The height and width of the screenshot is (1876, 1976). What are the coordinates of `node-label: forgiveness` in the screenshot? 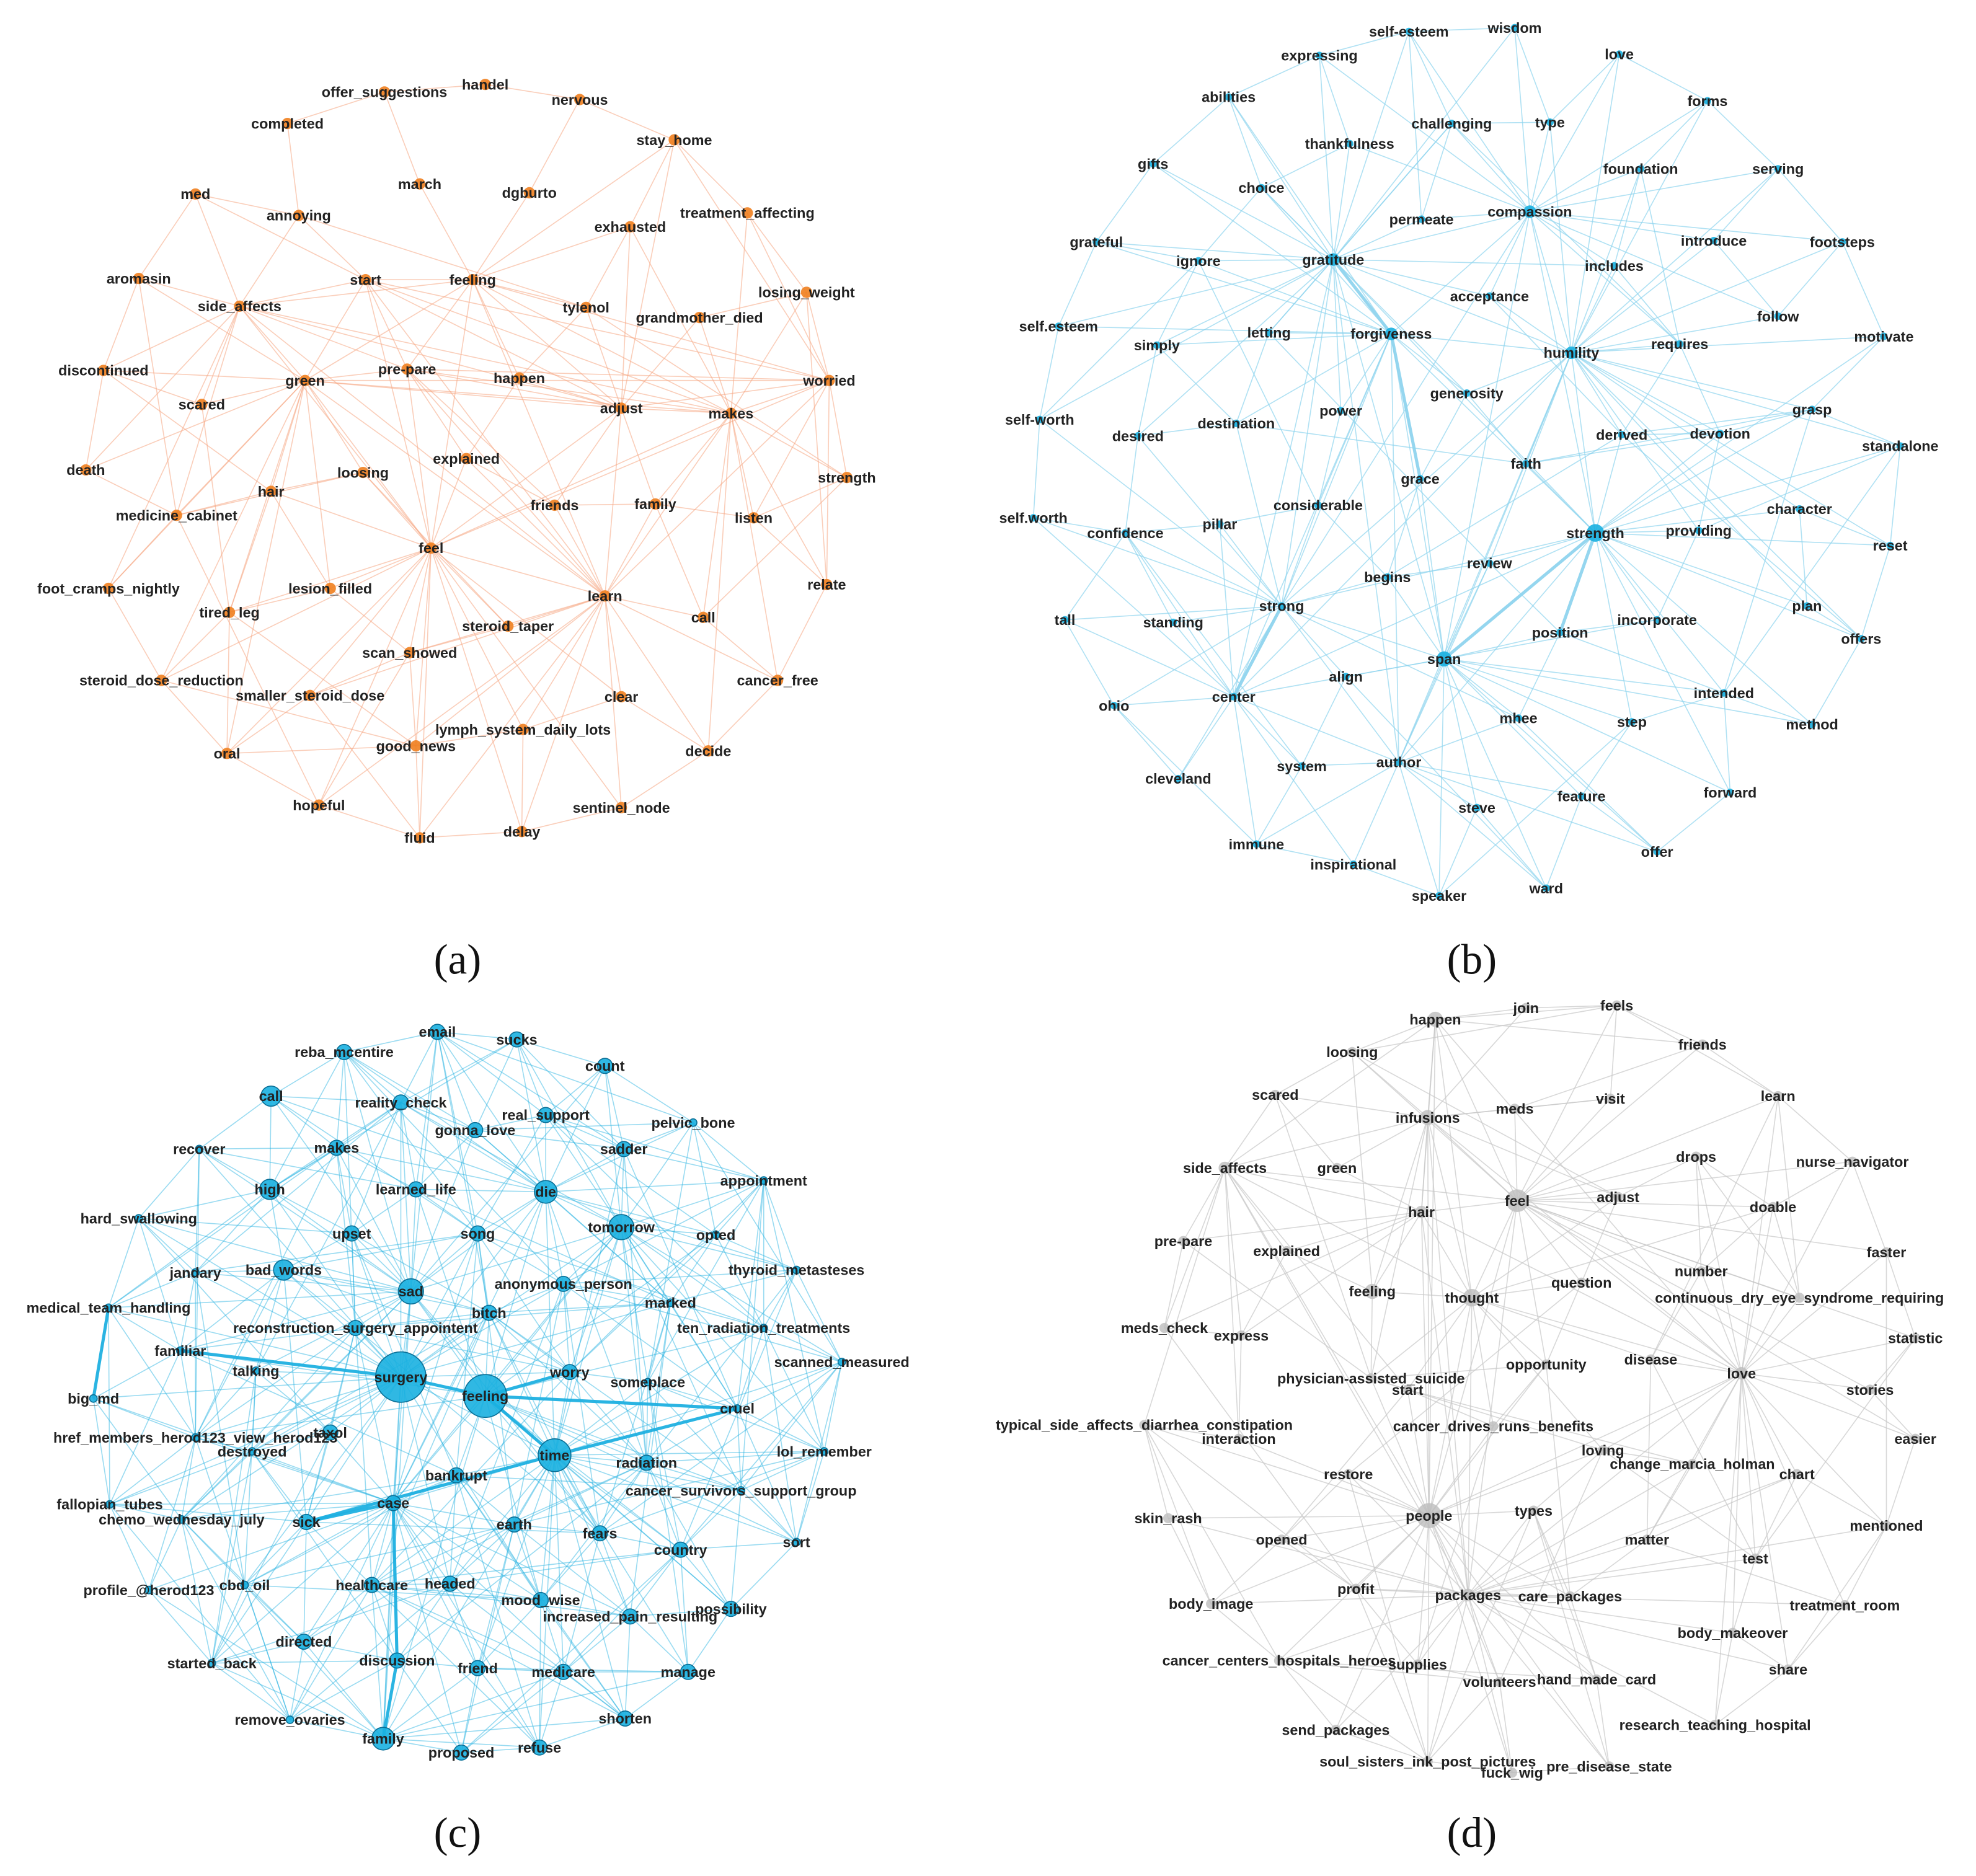 It's located at (1391, 334).